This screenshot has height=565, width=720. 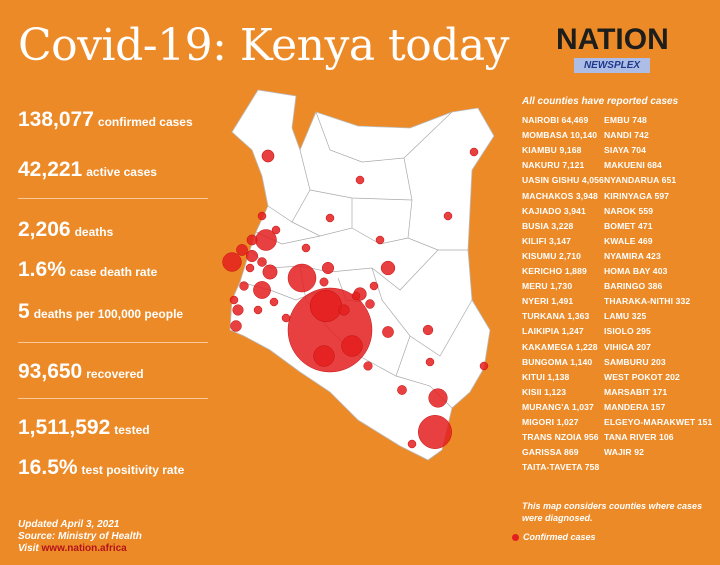 I want to click on county-entry: NAROK 559, so click(x=629, y=210).